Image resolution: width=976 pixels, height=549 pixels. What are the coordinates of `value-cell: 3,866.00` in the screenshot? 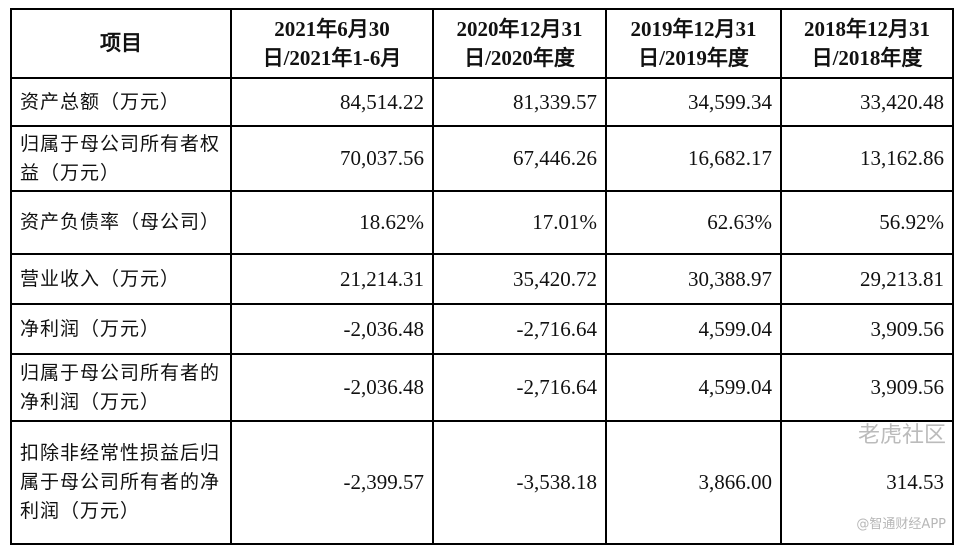 It's located at (693, 482).